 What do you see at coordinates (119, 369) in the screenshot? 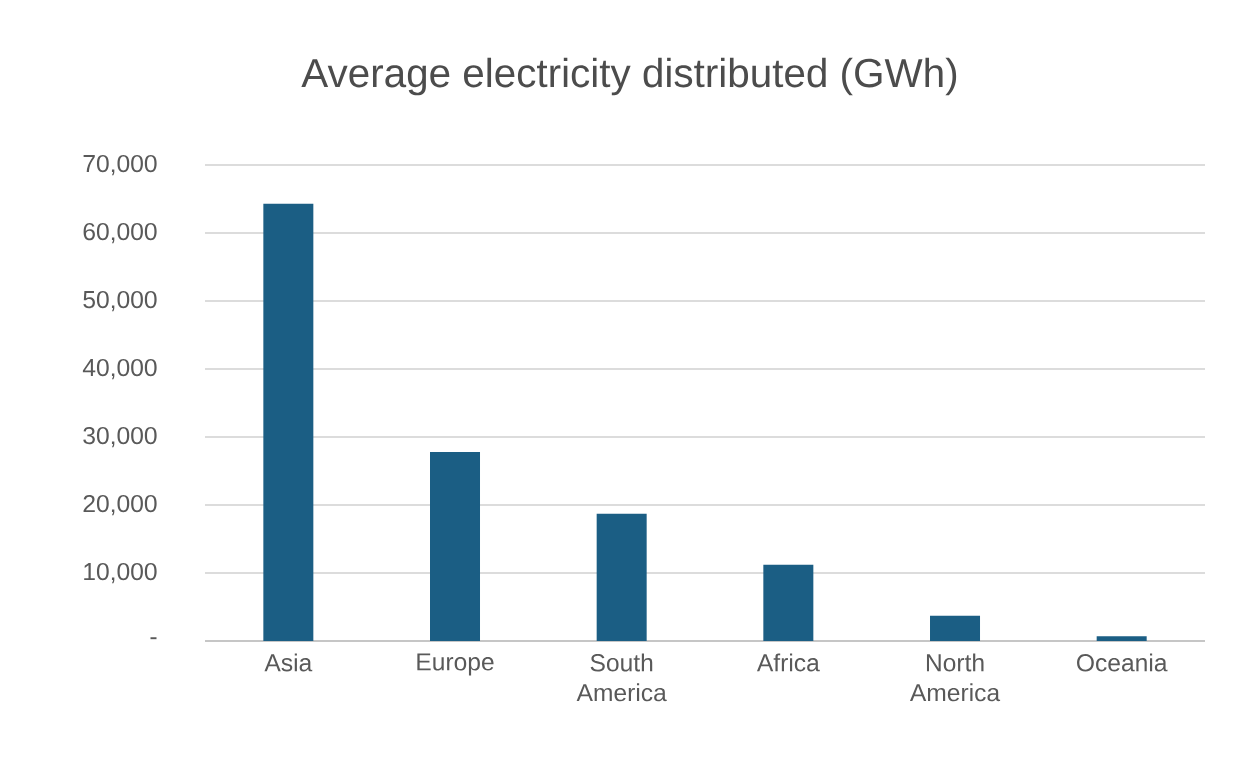
I see `y-tick-label: 40,000` at bounding box center [119, 369].